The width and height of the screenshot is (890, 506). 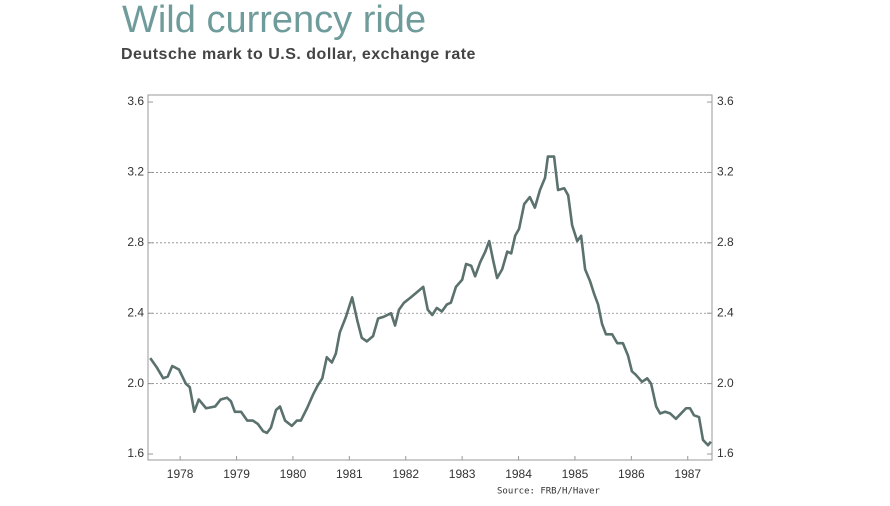 I want to click on x-tick-label: 1979, so click(x=236, y=474).